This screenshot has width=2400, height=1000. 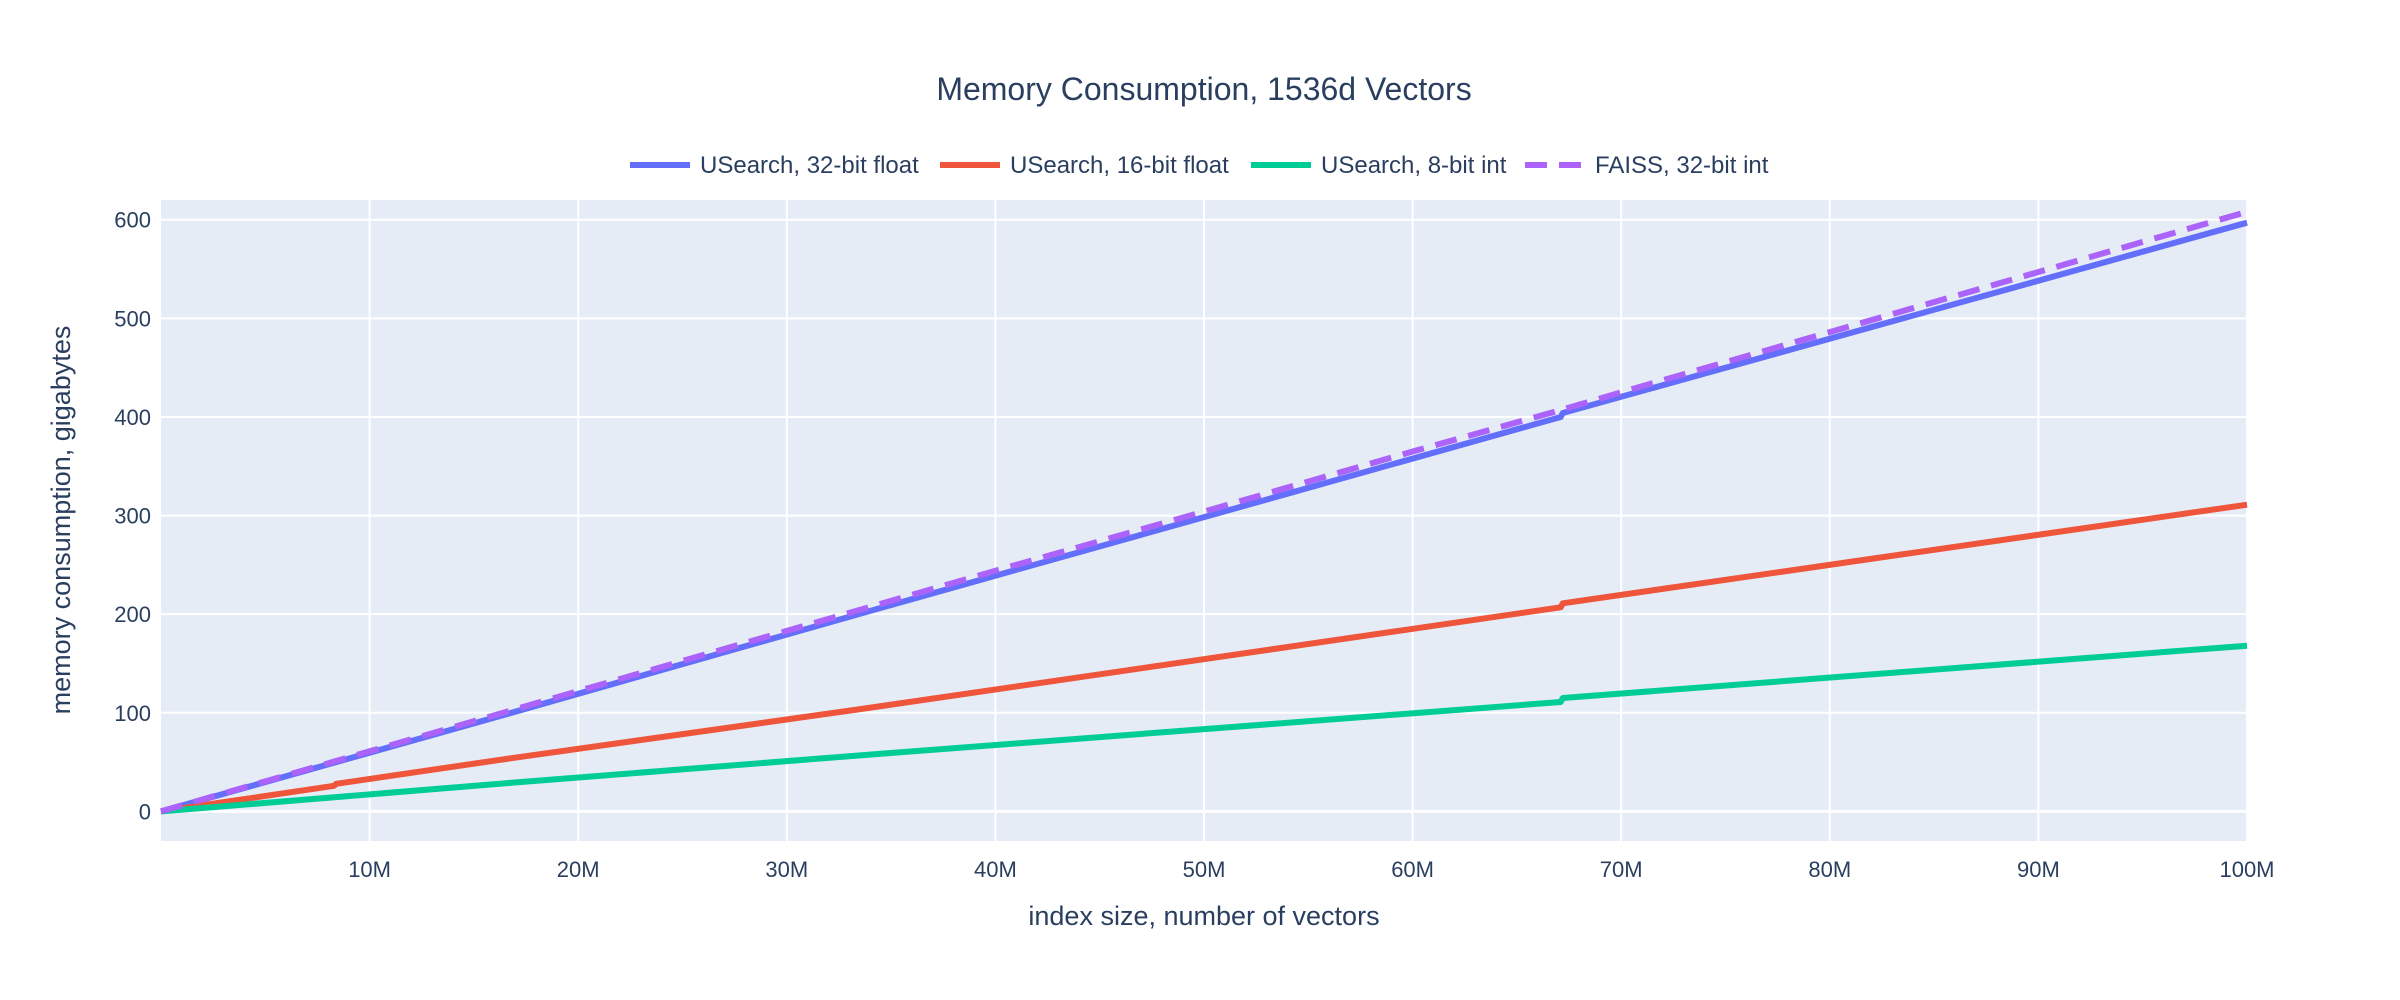 I want to click on legend-label: USearch, 32-bit float, so click(x=809, y=165).